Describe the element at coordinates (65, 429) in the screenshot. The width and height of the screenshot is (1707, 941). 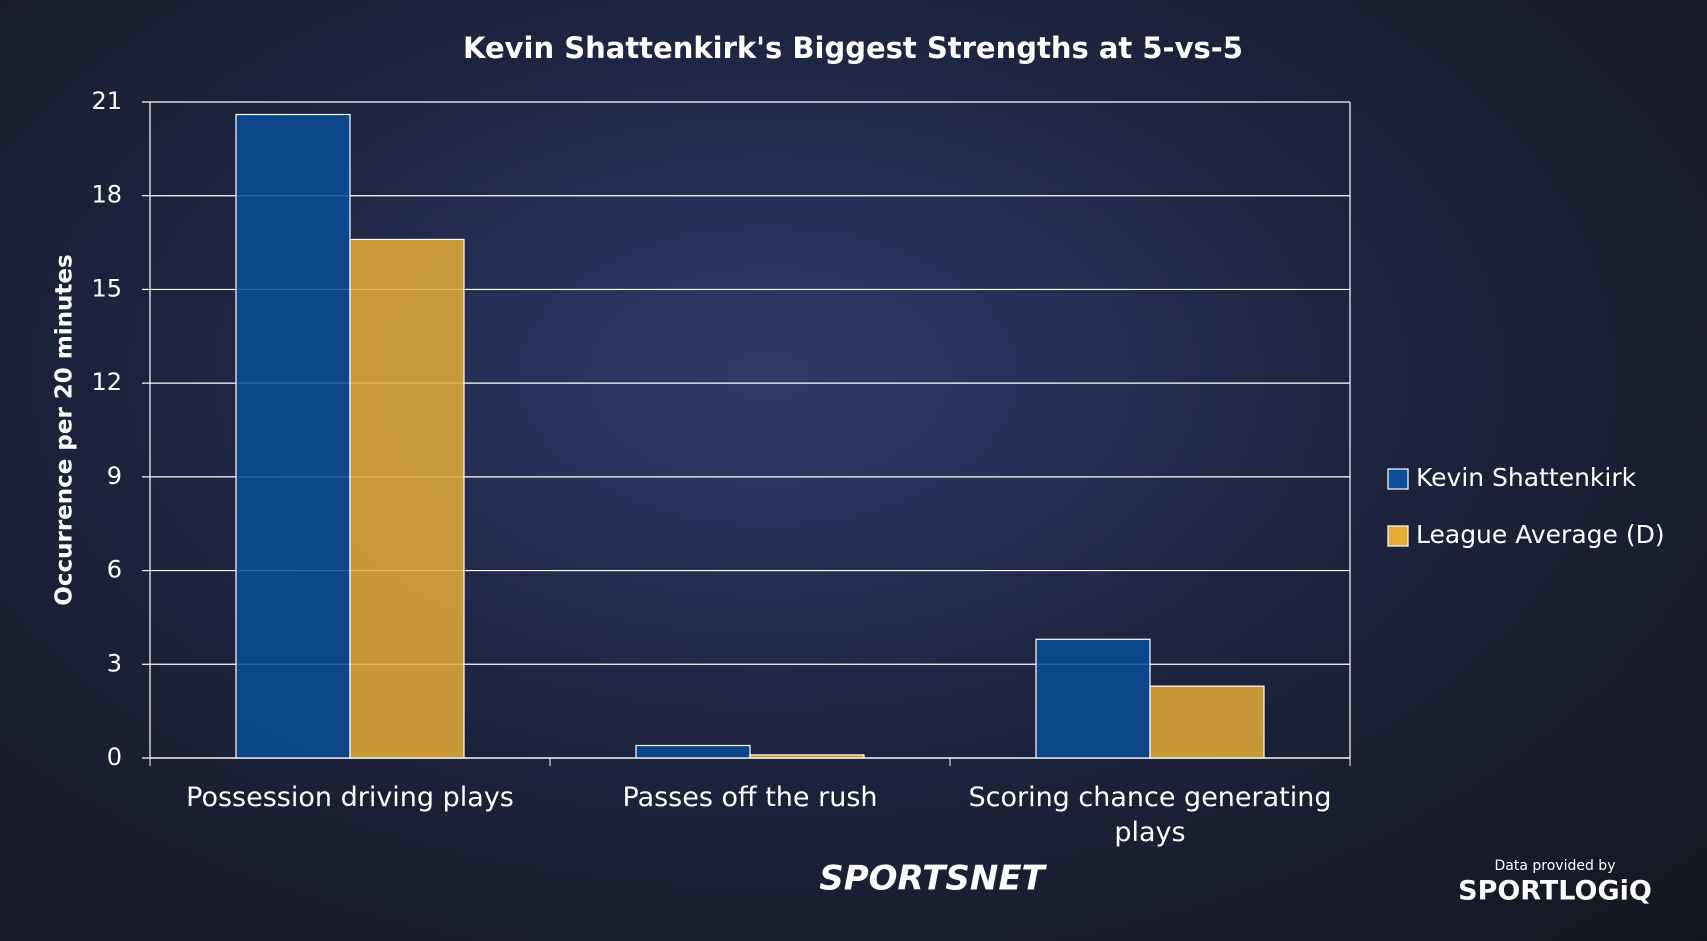
I see `y-axis-label: Occurrence per 20 minutes` at that location.